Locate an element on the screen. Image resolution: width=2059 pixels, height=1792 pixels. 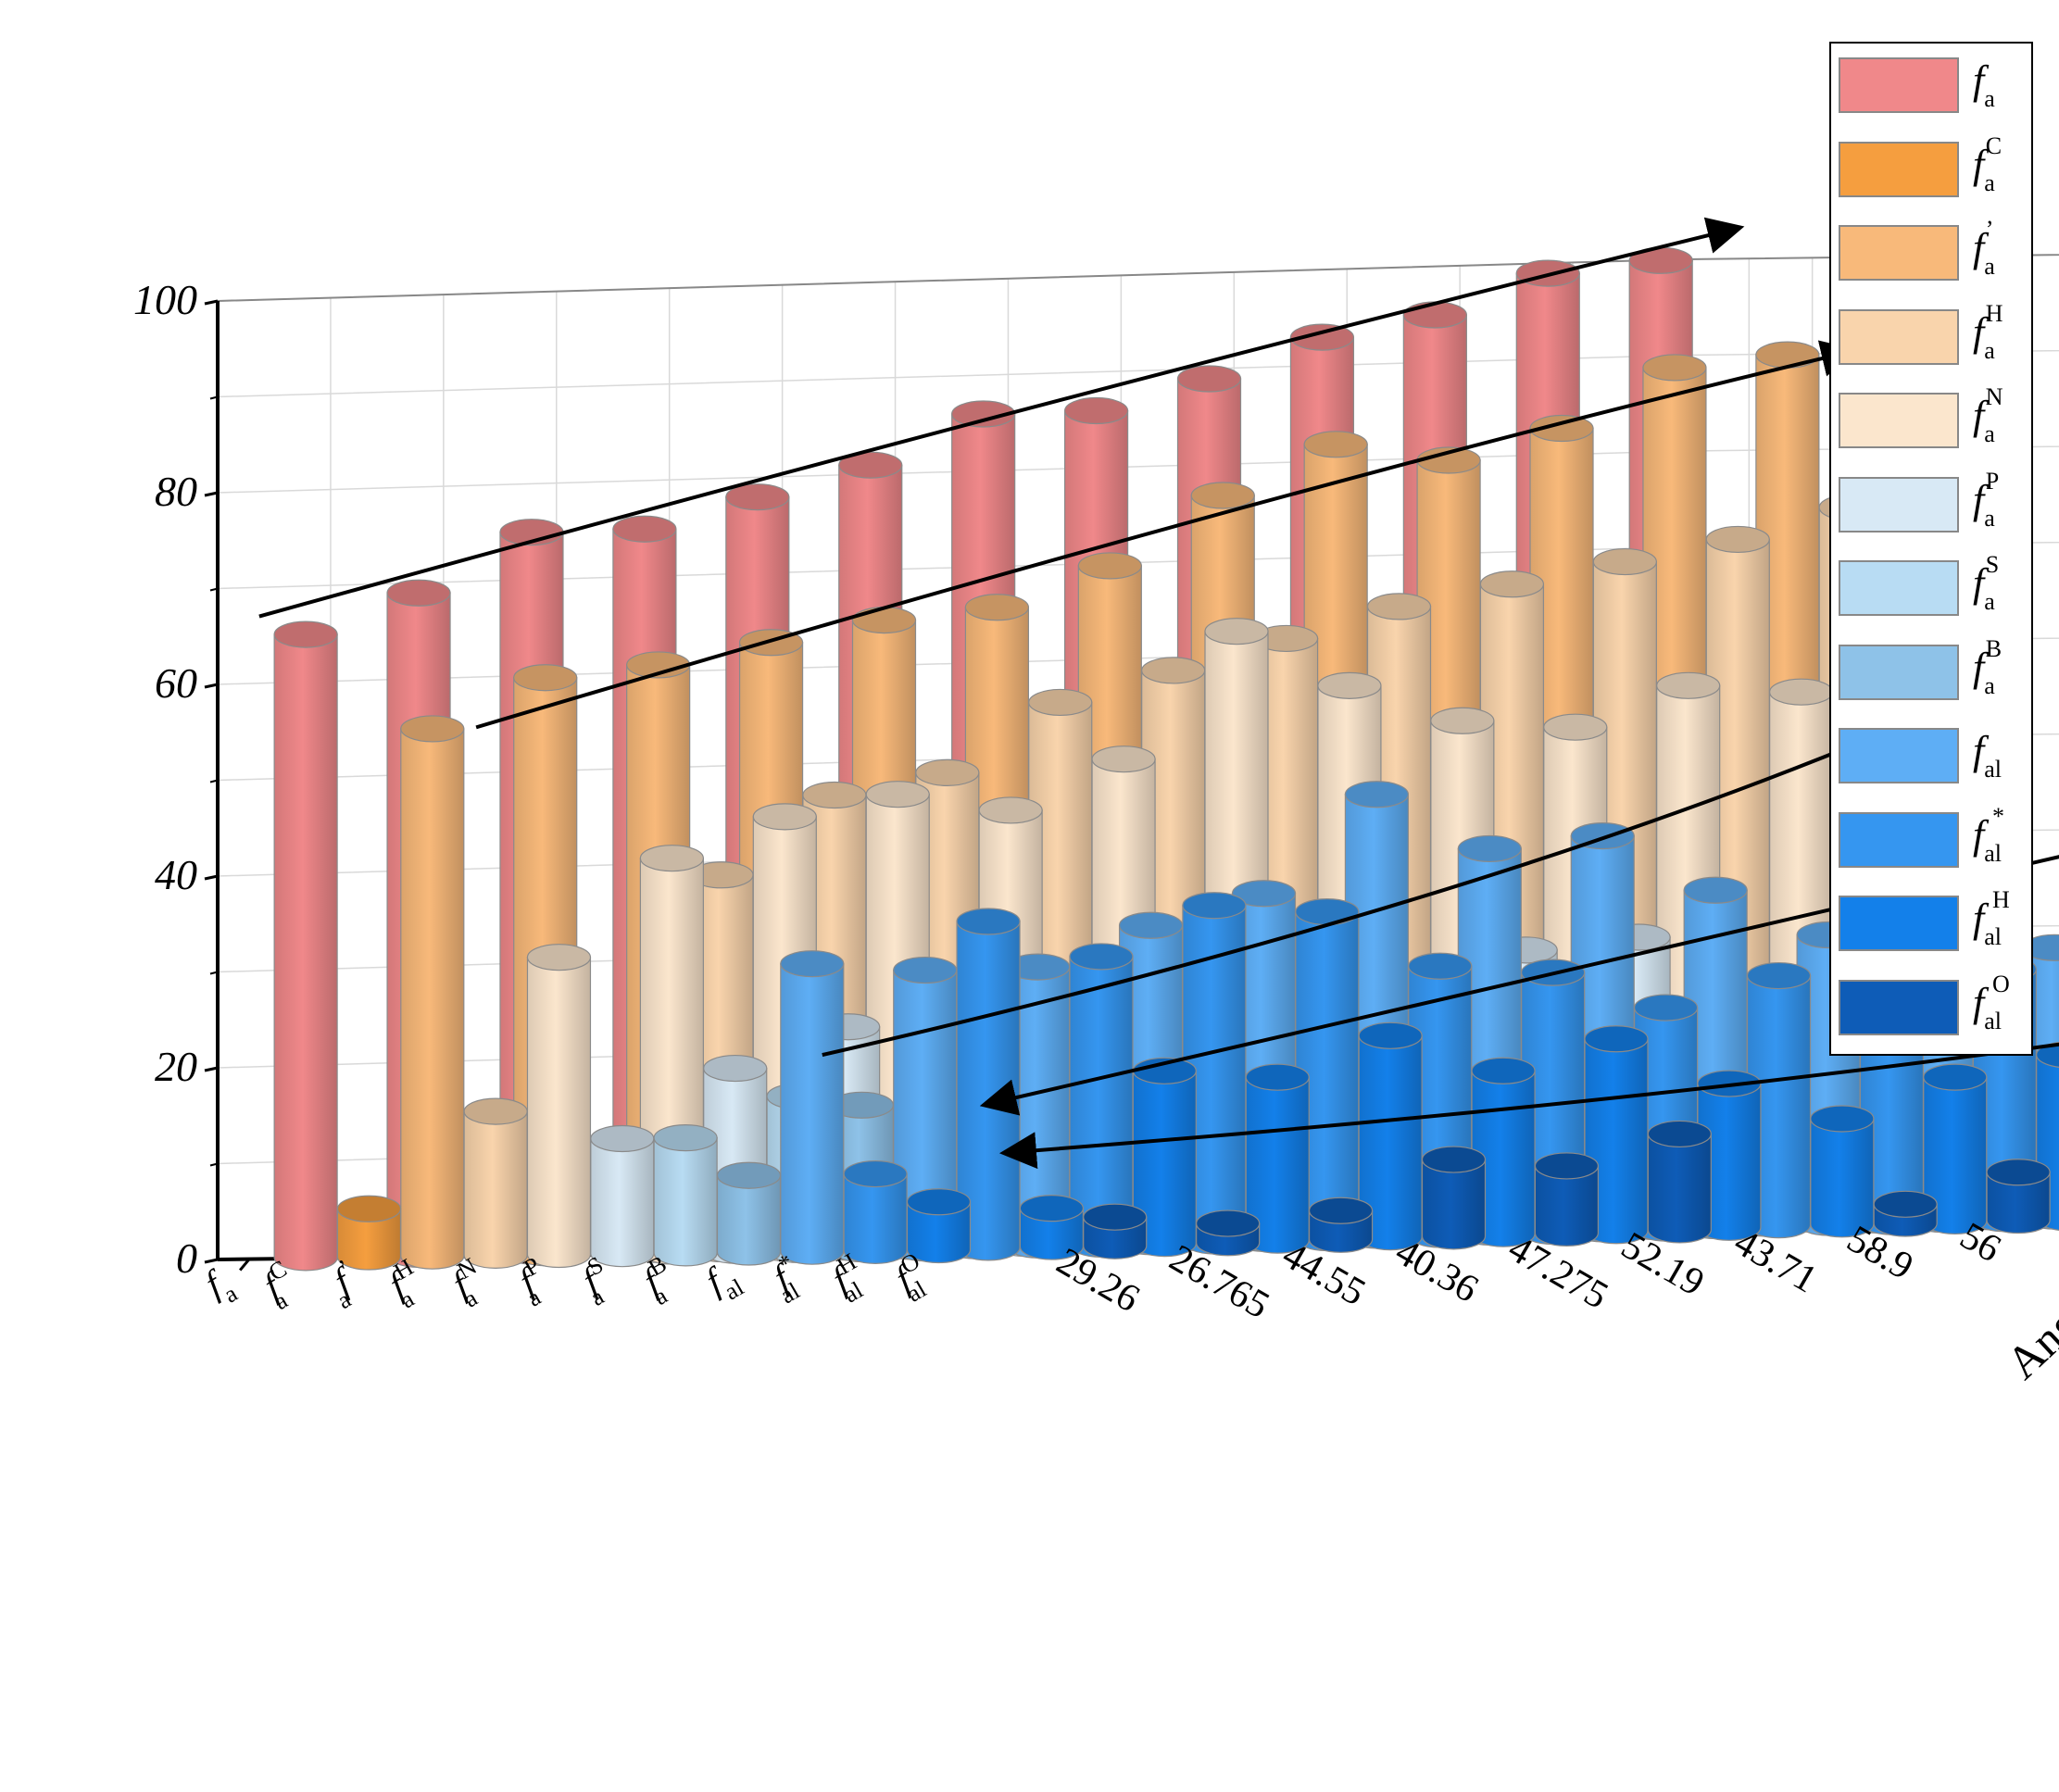
legend-label-sup: ’ is located at coordinates (1989, 229).